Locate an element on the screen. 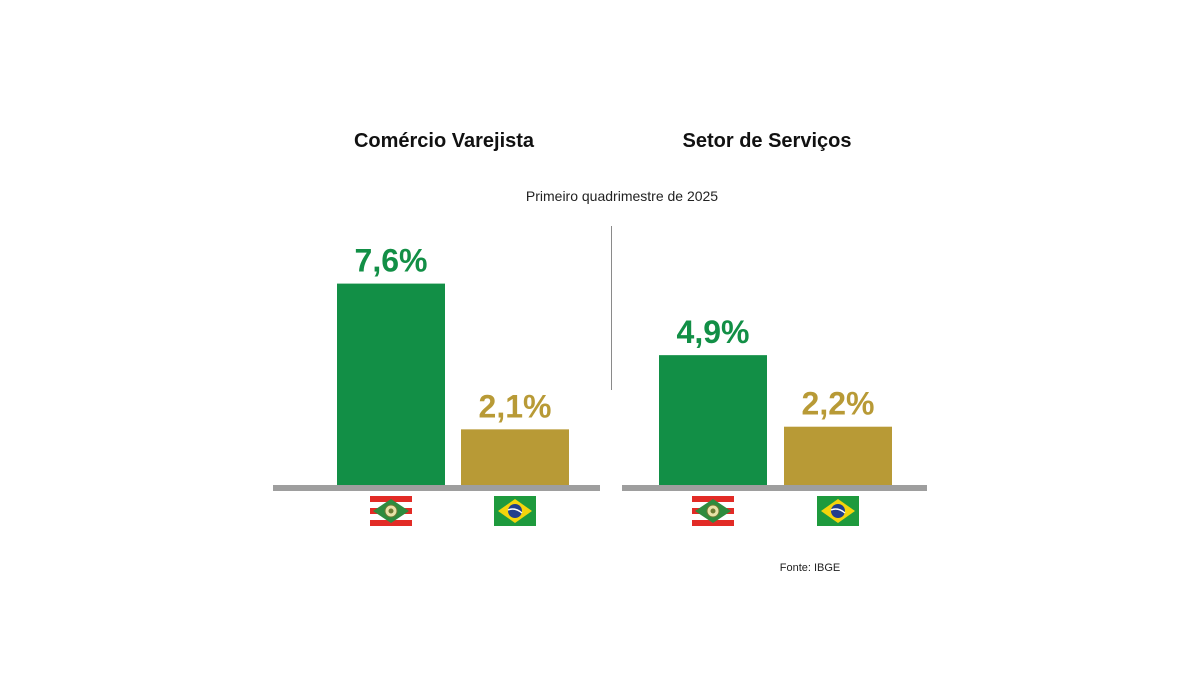 This screenshot has width=1200, height=675. panel-divider is located at coordinates (611, 308).